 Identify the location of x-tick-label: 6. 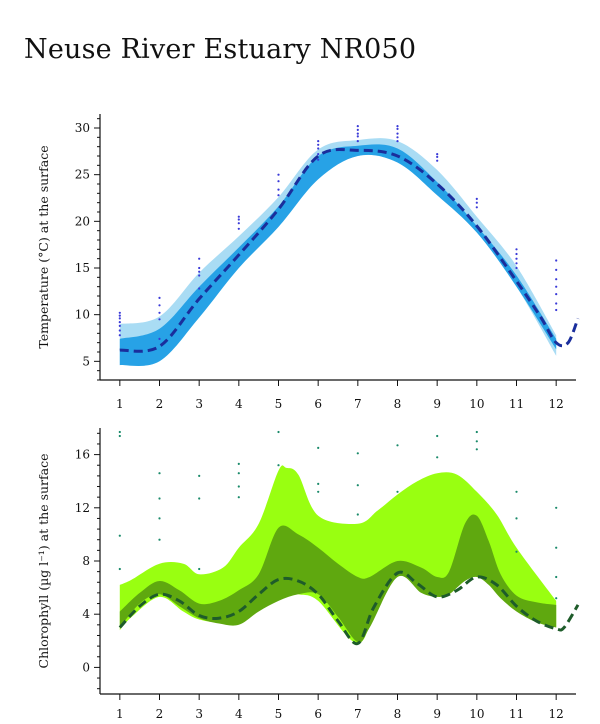
(318, 714).